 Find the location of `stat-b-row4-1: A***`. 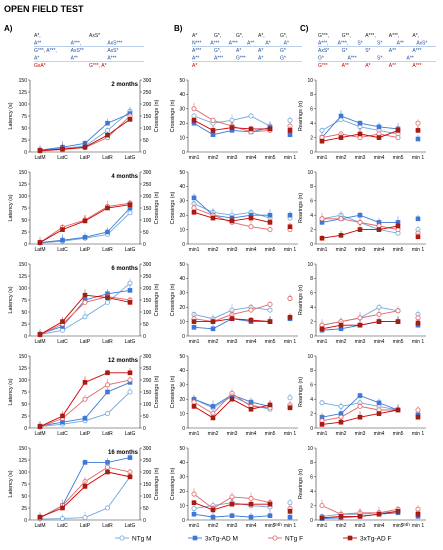

stat-b-row4-1: A*** is located at coordinates (218, 59).